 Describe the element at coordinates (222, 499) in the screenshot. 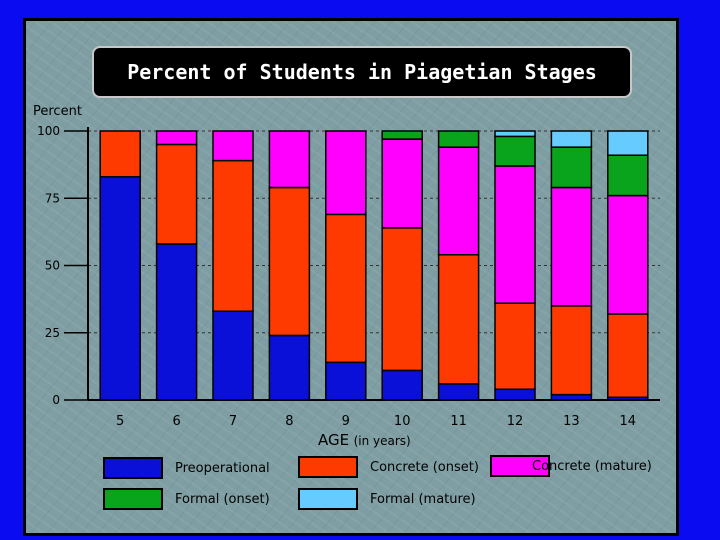

I see `legend-label: Formal (onset)` at that location.